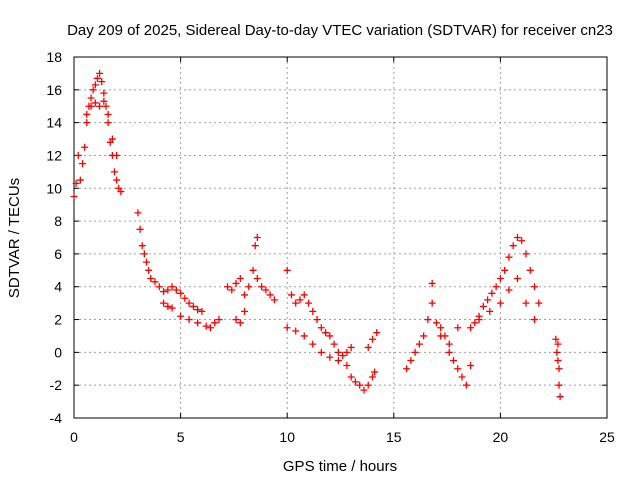  I want to click on x-axis-title: GPS time / hours, so click(340, 466).